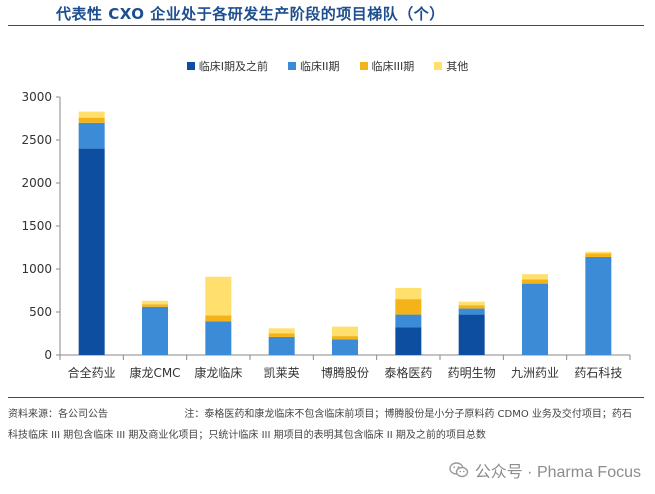 The image size is (655, 494). Describe the element at coordinates (472, 373) in the screenshot. I see `x-category-label: 药明生物` at that location.